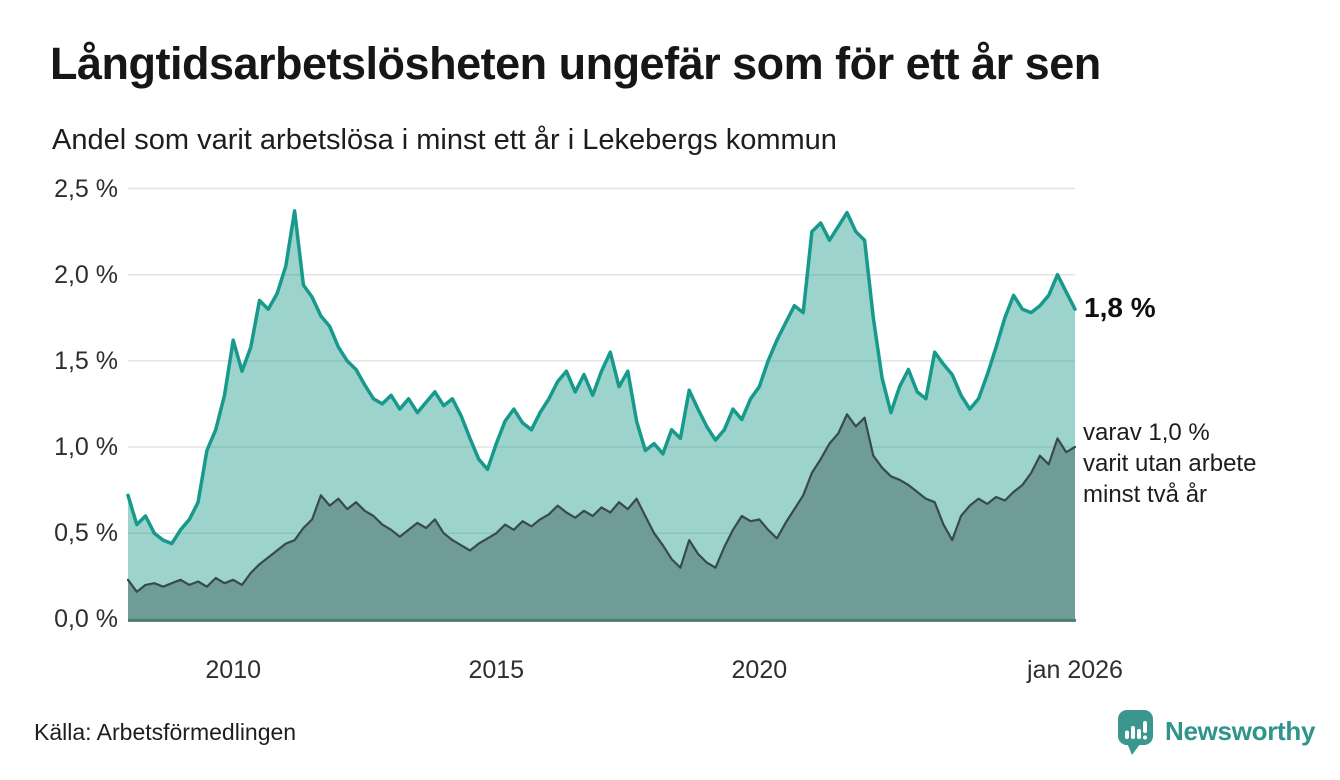  What do you see at coordinates (86, 274) in the screenshot?
I see `y-tick-label: 2,0 %` at bounding box center [86, 274].